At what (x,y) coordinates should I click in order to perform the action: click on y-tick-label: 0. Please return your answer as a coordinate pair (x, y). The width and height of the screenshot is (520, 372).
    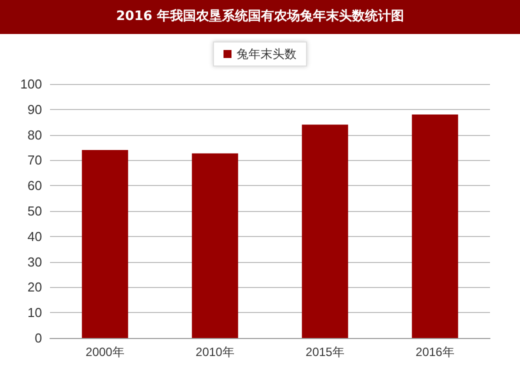
    Looking at the image, I should click on (38, 338).